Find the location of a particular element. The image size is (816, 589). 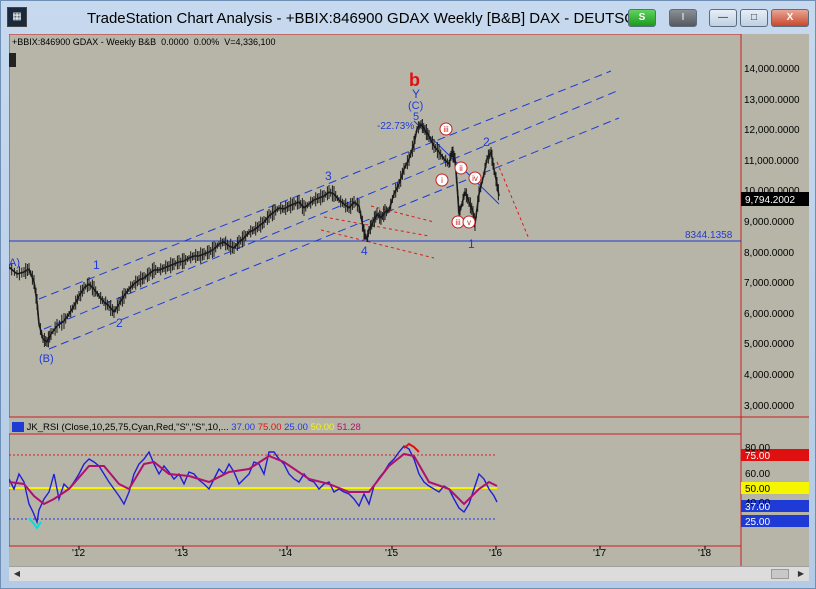

price-tick: 11,000.0000 is located at coordinates (771, 161).